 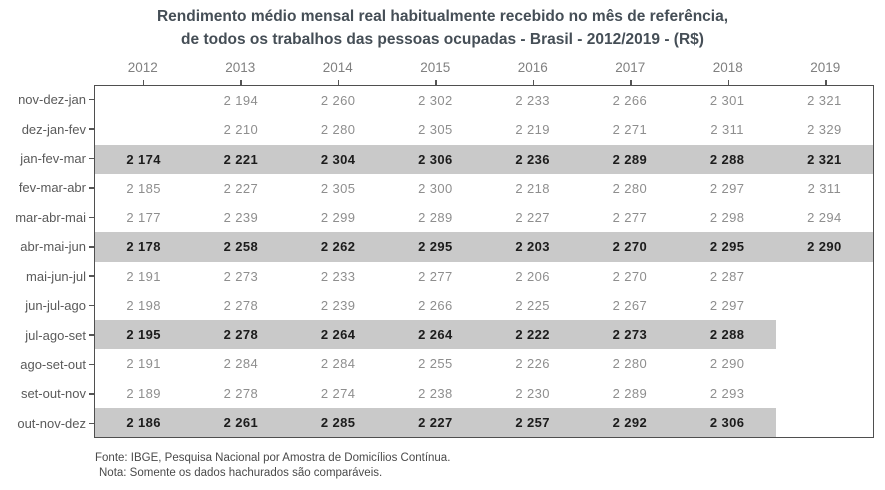 I want to click on table-row: 2 191 2 273 2 233 2 277 2 206 2 270 2 287, so click(x=484, y=276).